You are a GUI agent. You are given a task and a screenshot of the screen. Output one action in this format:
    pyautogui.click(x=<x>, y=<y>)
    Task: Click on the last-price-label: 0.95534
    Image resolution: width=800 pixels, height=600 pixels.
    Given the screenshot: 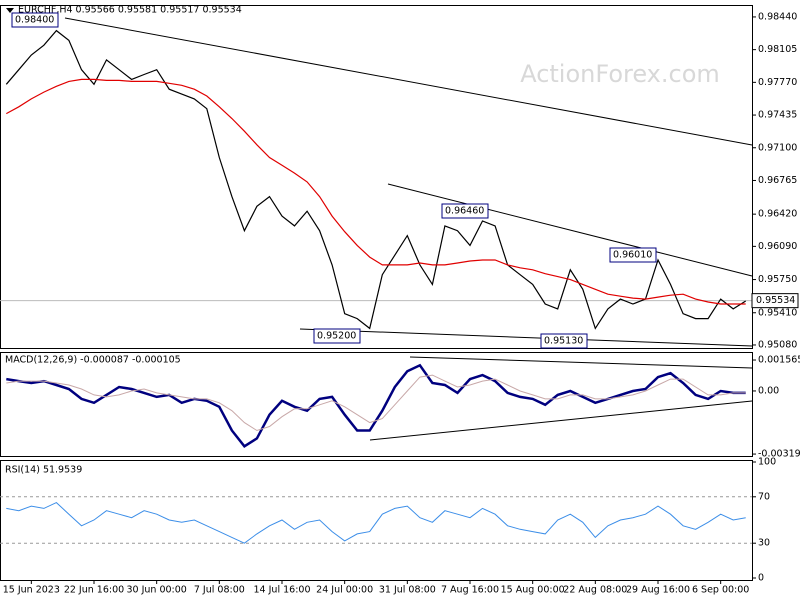 What is the action you would take?
    pyautogui.click(x=775, y=300)
    